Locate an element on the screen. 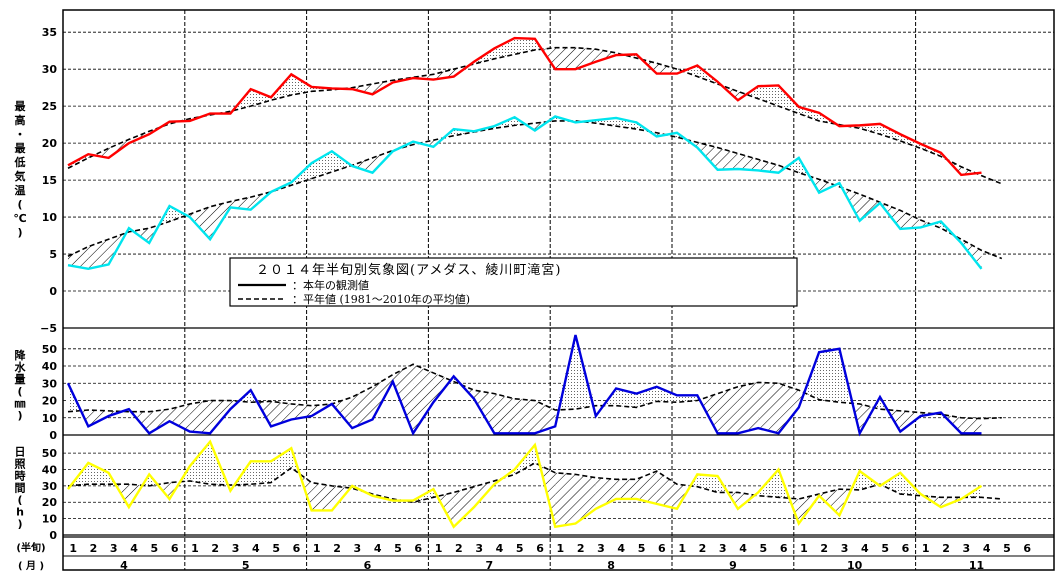  y-axis-label-char: ℃ is located at coordinates (19, 218).